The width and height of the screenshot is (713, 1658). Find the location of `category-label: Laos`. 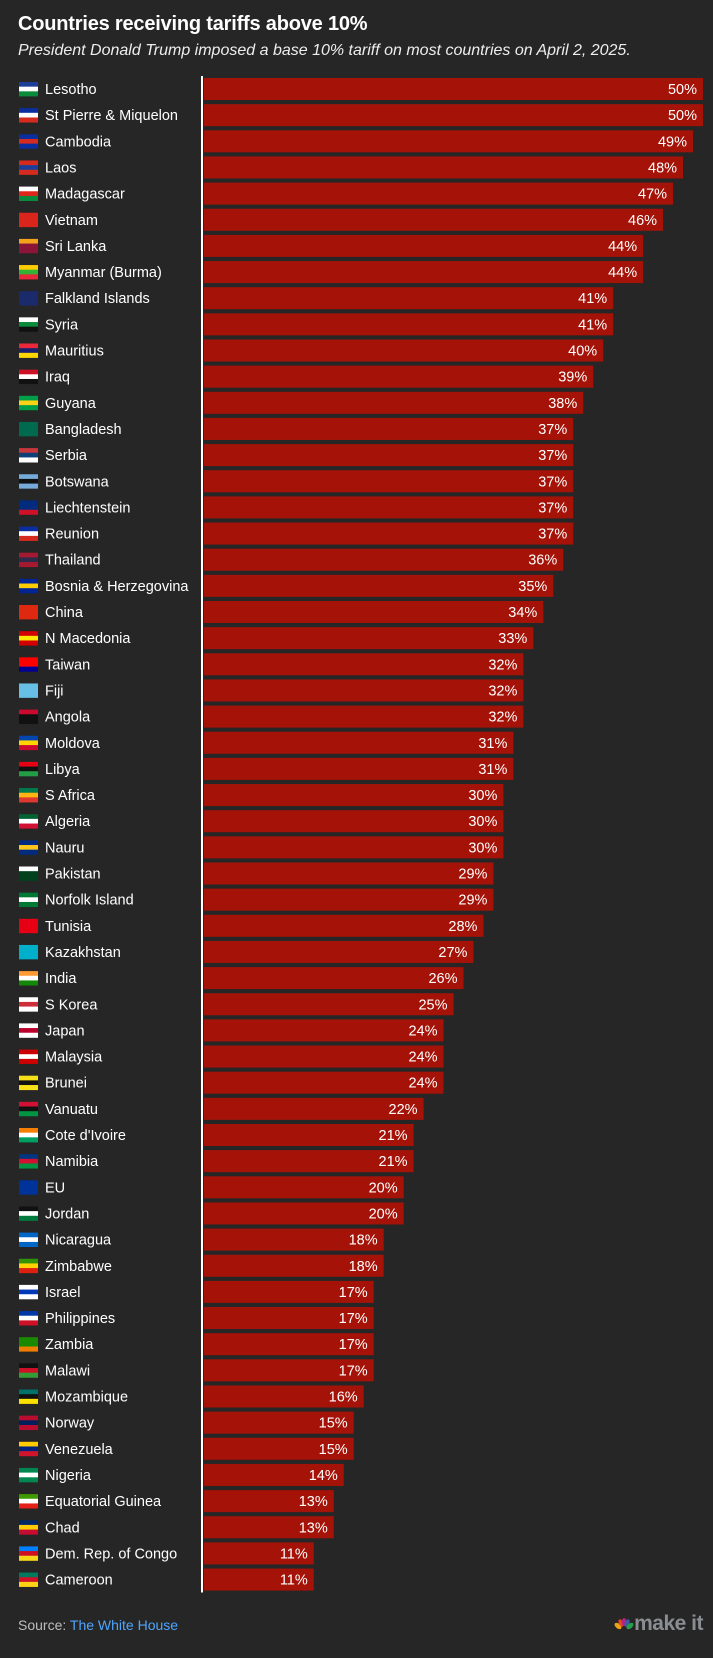

category-label: Laos is located at coordinates (60, 168).